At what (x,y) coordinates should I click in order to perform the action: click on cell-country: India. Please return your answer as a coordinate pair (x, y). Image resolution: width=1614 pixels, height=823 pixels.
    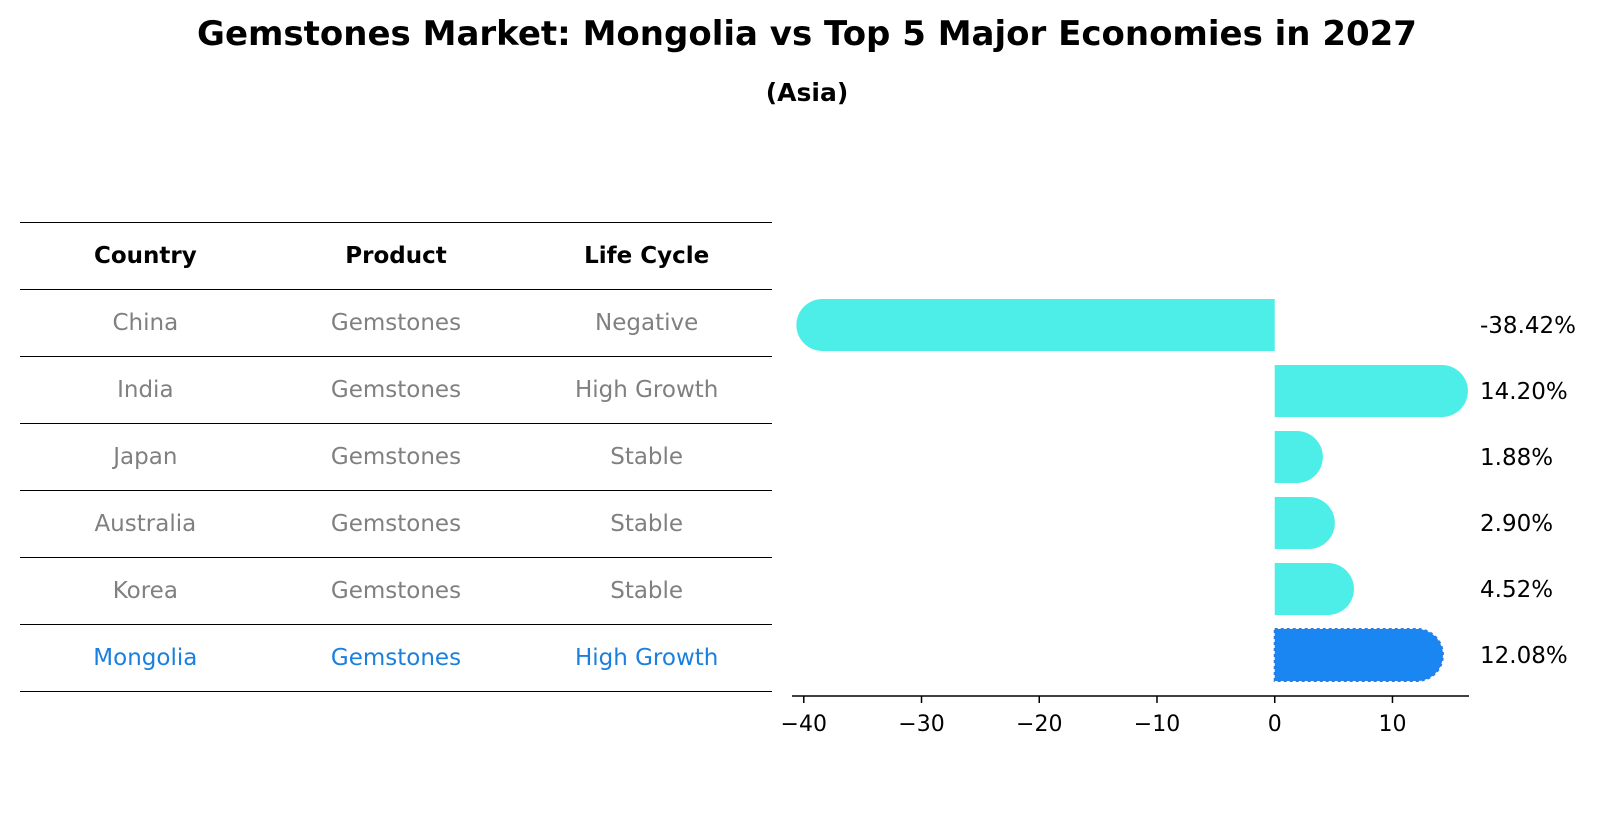
    Looking at the image, I should click on (145, 390).